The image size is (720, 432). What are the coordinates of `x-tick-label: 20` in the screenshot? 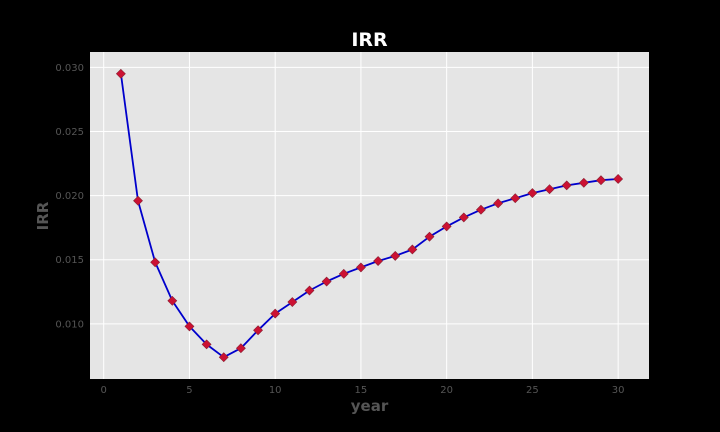 It's located at (446, 390).